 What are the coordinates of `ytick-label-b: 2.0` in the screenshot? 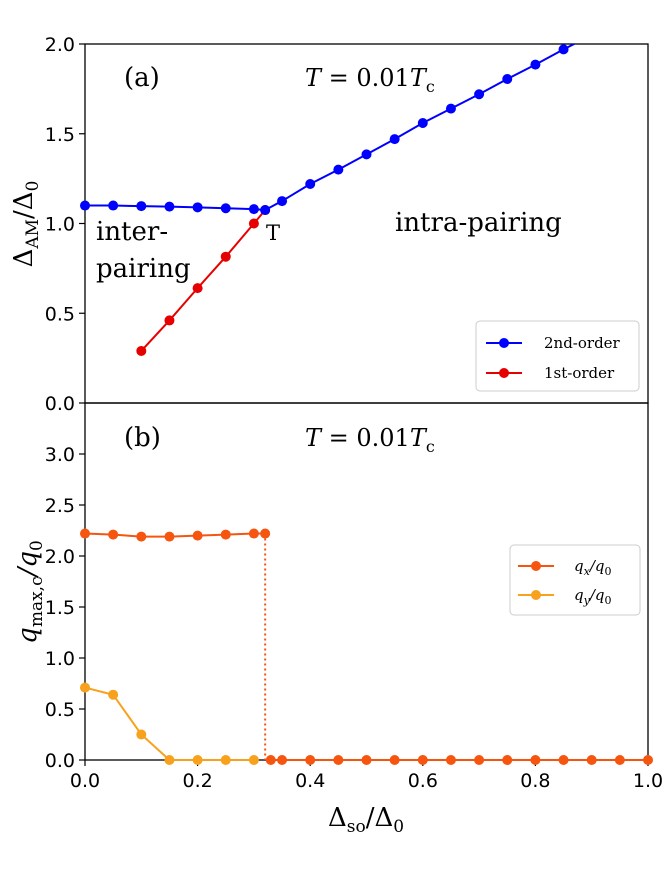 It's located at (60, 557).